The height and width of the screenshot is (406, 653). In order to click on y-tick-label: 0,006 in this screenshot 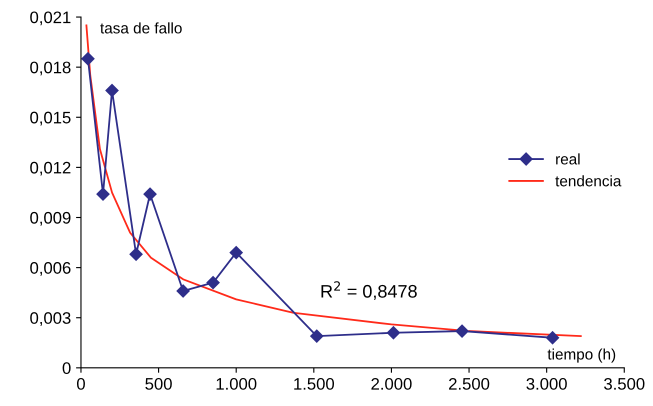, I will do `click(50, 269)`.